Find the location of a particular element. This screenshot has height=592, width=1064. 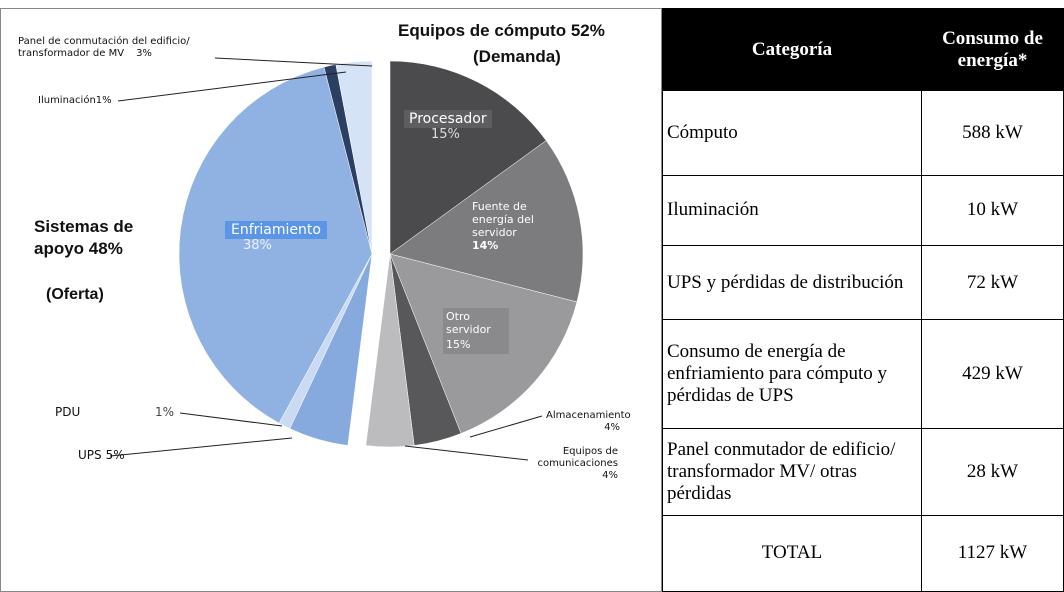

slice-value: 5% is located at coordinates (115, 455).